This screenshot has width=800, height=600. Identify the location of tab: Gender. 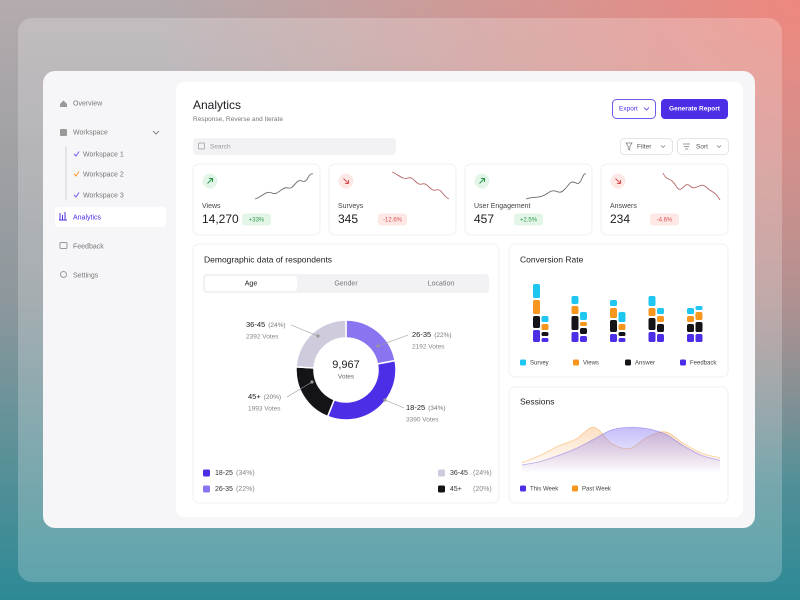
(346, 283).